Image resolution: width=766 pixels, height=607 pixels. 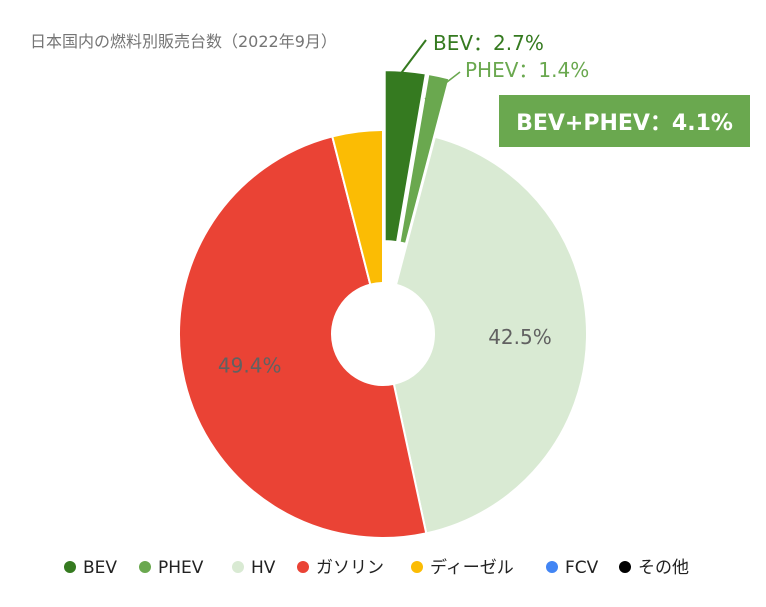 I want to click on callout-line-bev, so click(x=412, y=58).